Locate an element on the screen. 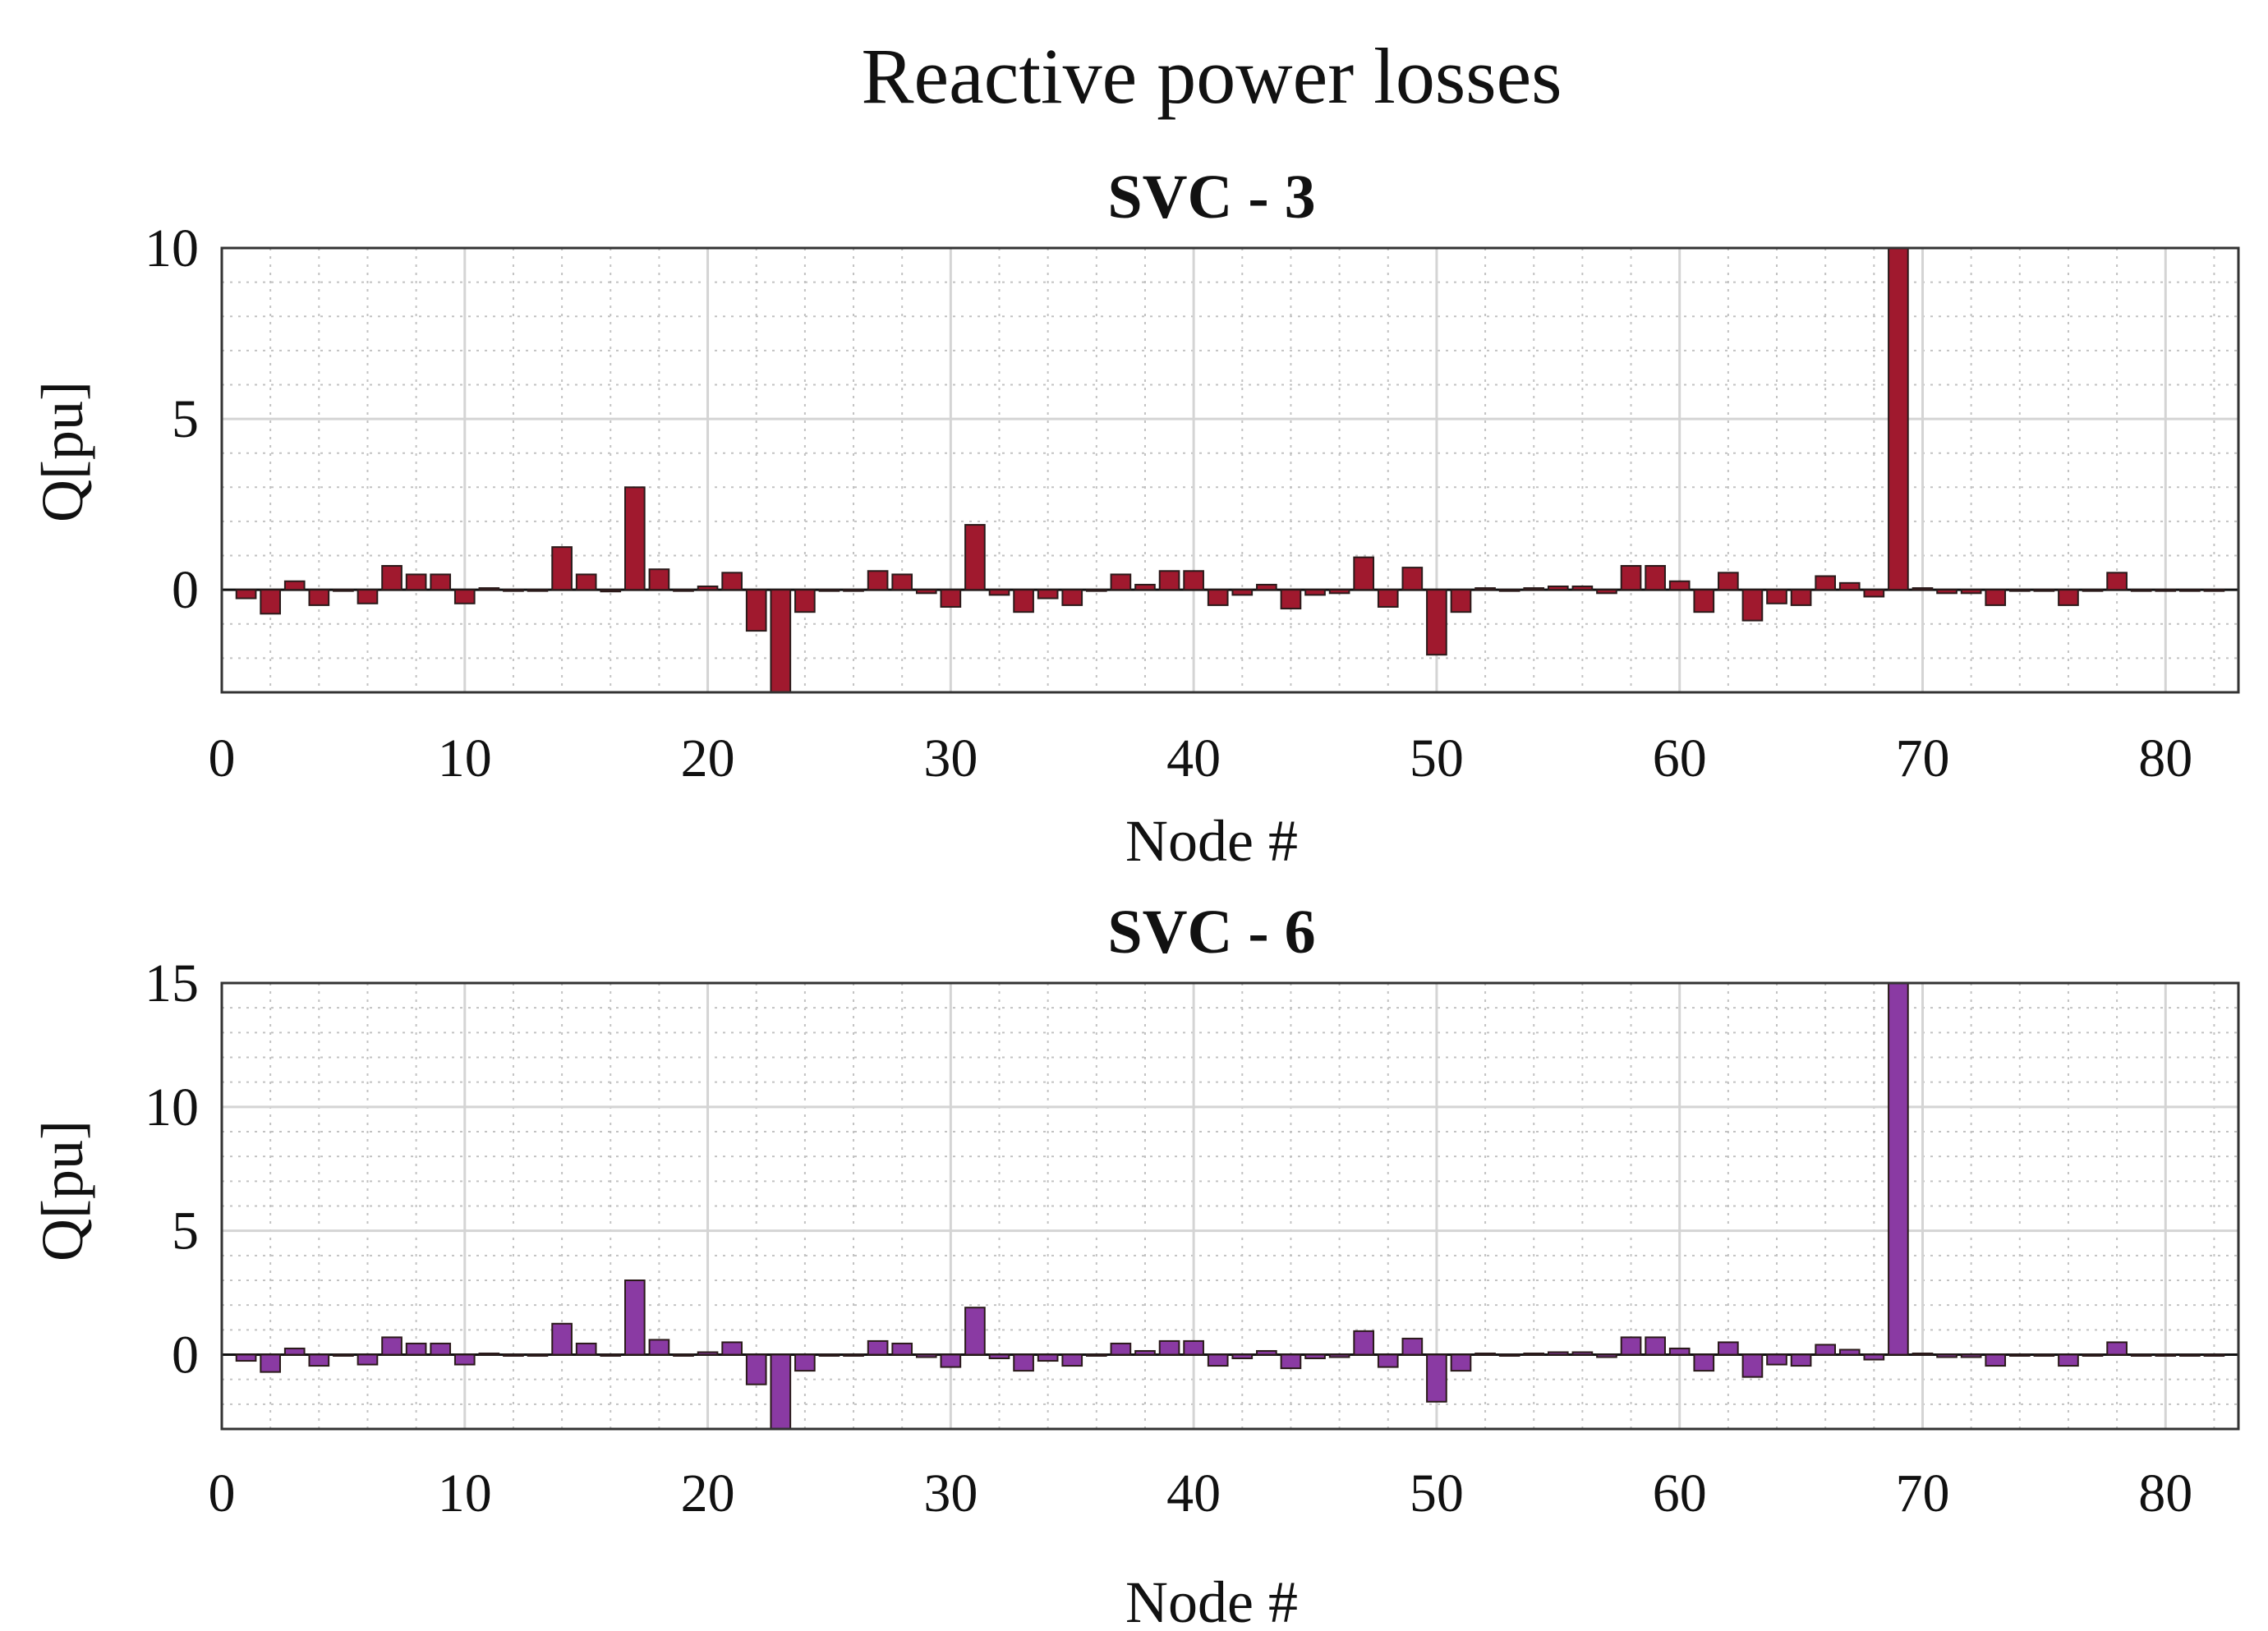 The height and width of the screenshot is (1631, 2268). chart-title: SVC - 6 is located at coordinates (1211, 932).